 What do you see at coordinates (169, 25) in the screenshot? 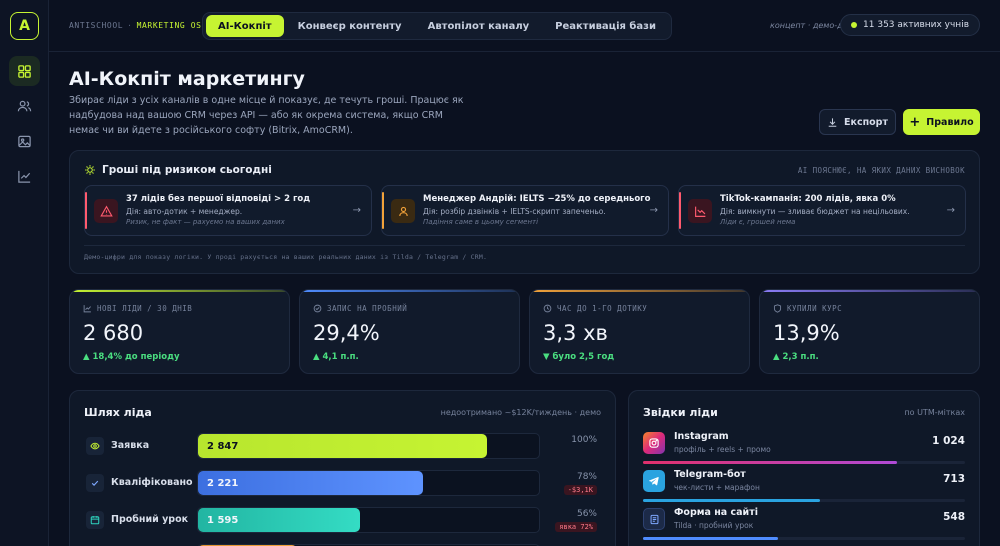
I see `brand-suffix: MARKETING OS` at bounding box center [169, 25].